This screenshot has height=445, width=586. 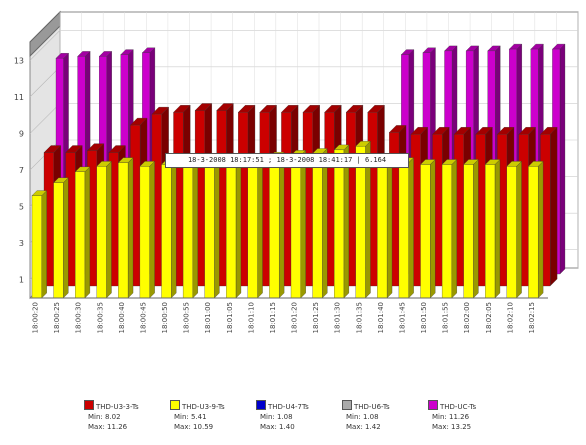 What do you see at coordinates (476, 229) in the screenshot?
I see `bar-thd-u3-9-20-side` at bounding box center [476, 229].